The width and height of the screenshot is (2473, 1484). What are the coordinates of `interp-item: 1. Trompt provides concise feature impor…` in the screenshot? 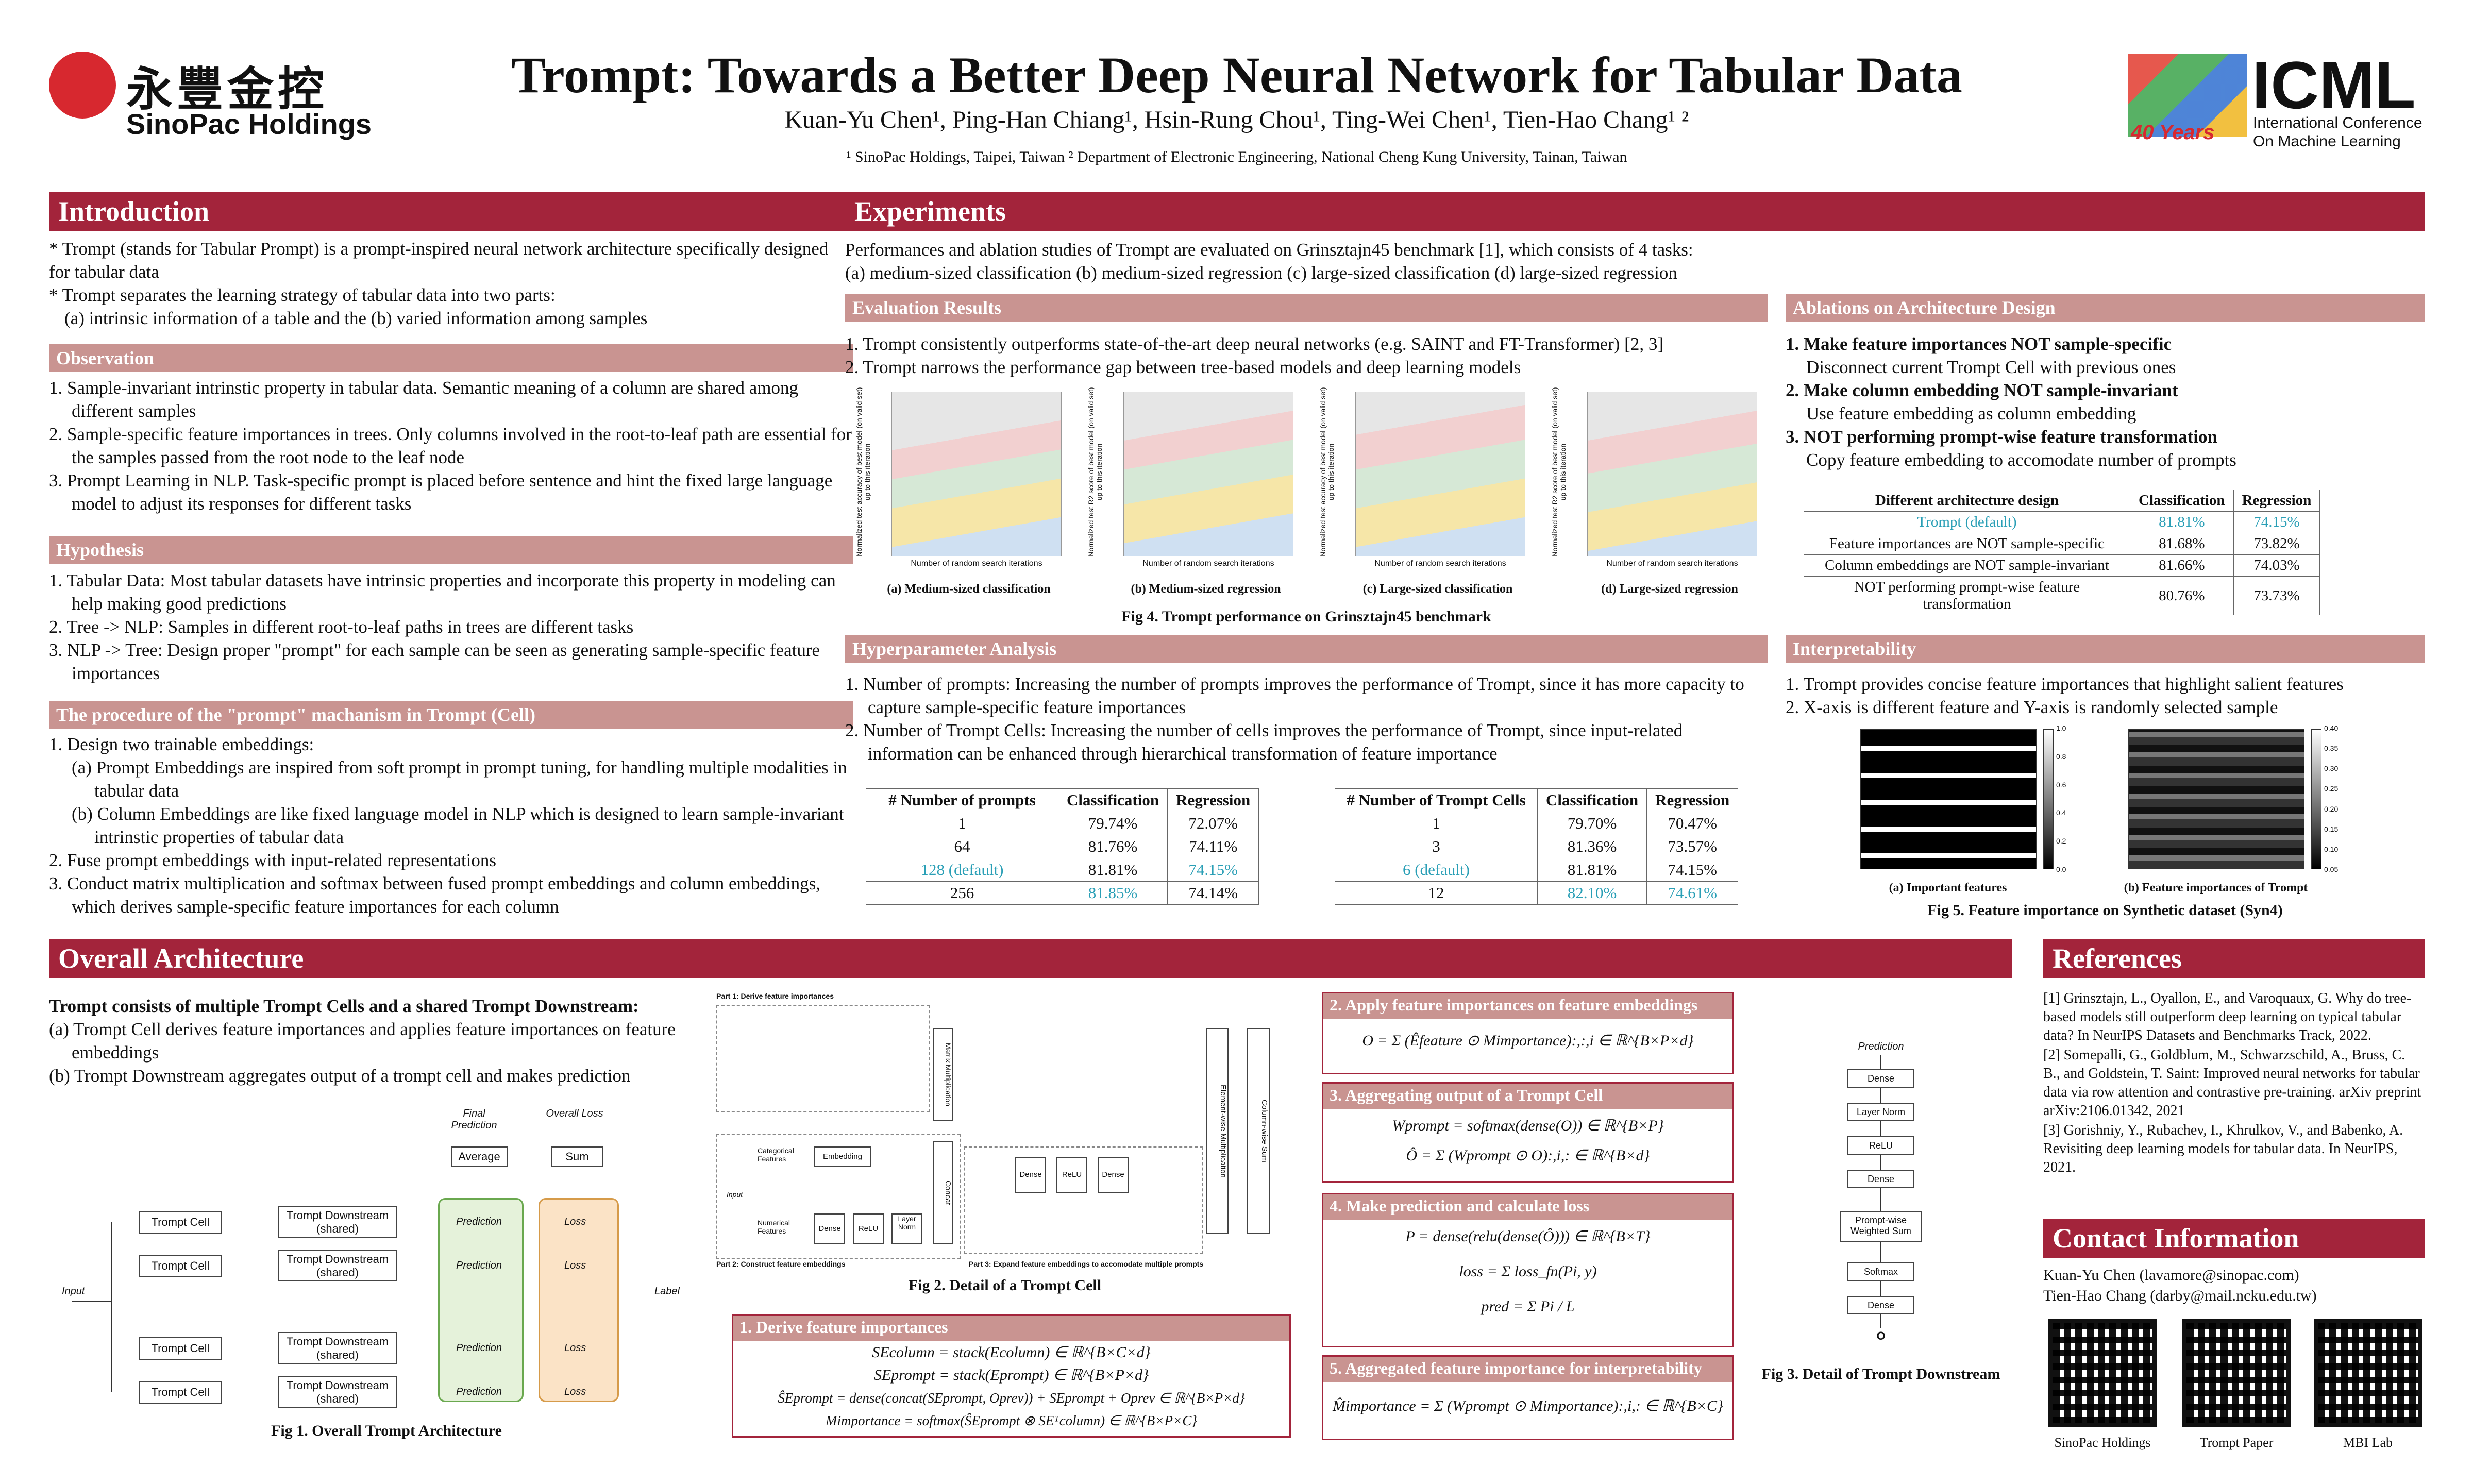 It's located at (2065, 684).